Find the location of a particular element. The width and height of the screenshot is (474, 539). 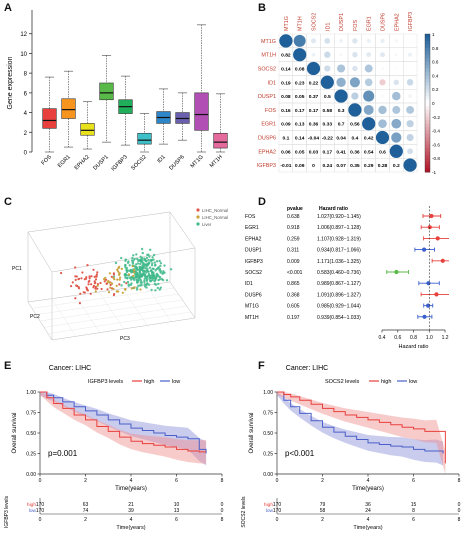

corr-value: 0.17 is located at coordinates (328, 152).